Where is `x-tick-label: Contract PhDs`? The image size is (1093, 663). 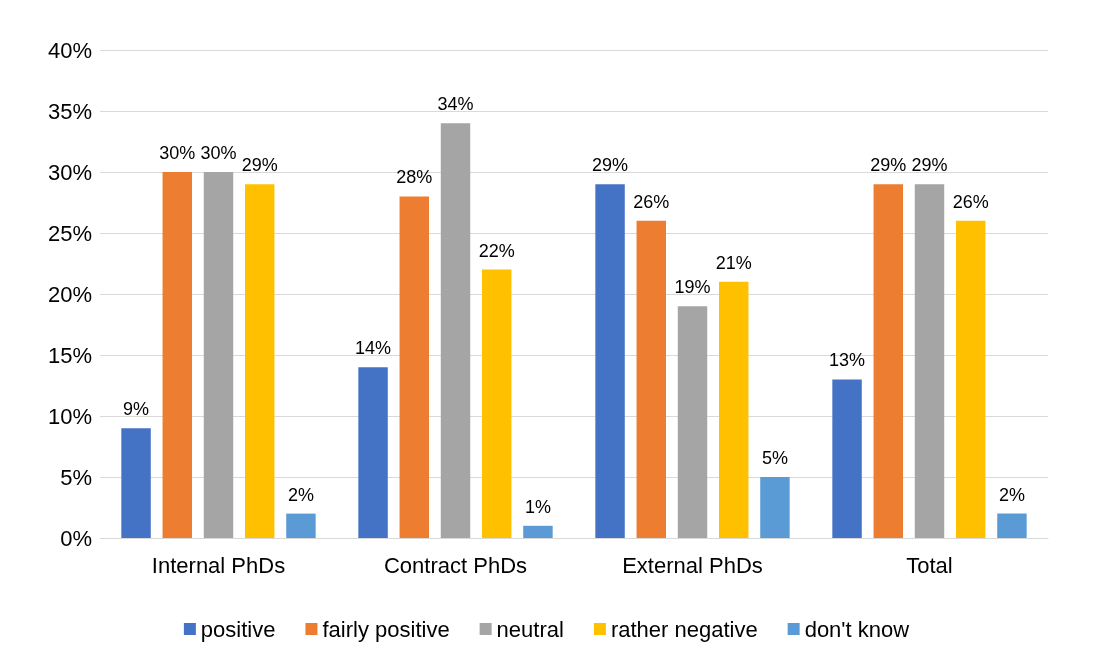
x-tick-label: Contract PhDs is located at coordinates (455, 565).